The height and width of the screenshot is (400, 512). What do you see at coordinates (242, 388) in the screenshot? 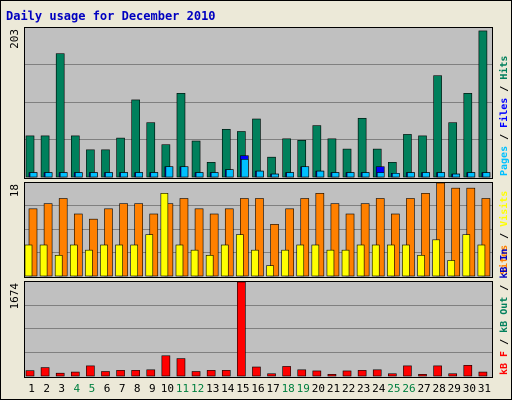
I see `x-label-day: 15` at bounding box center [242, 388].